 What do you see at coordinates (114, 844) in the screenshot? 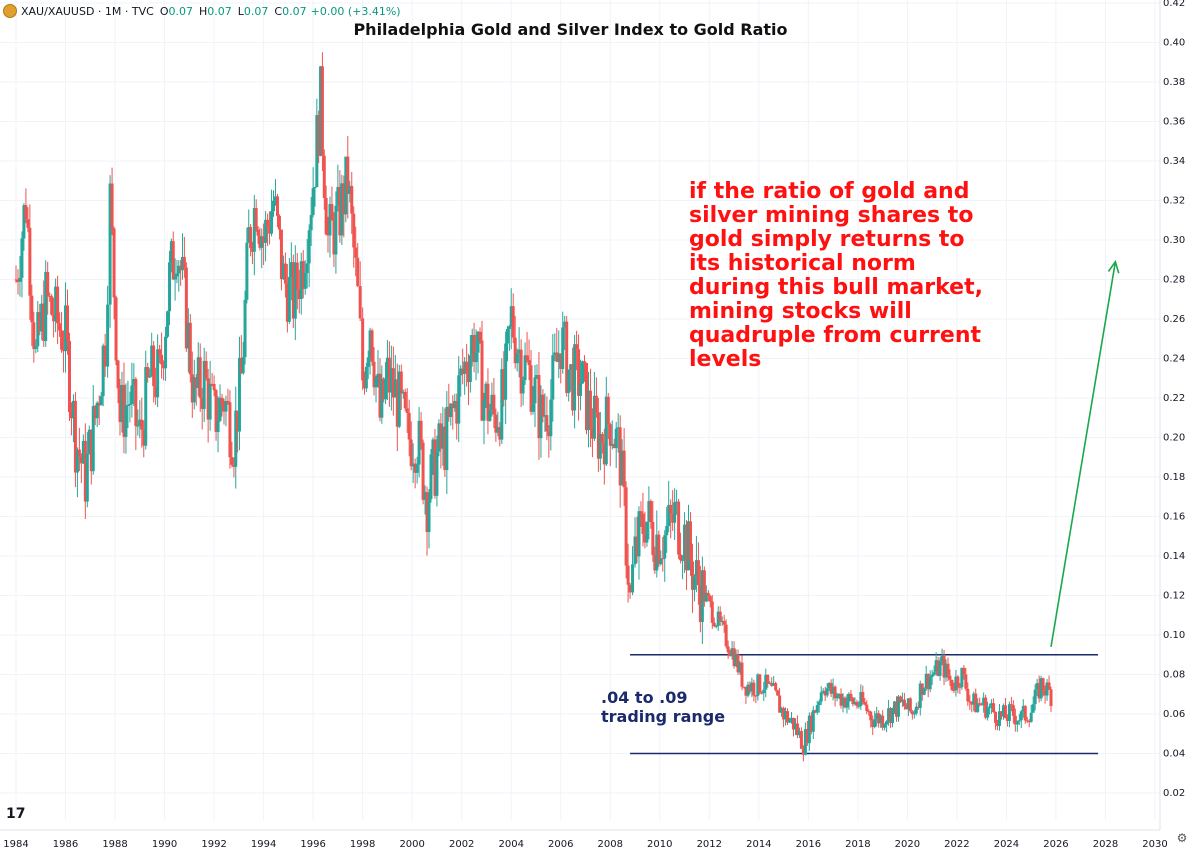
I see `x-tick-label: 1988` at bounding box center [114, 844].